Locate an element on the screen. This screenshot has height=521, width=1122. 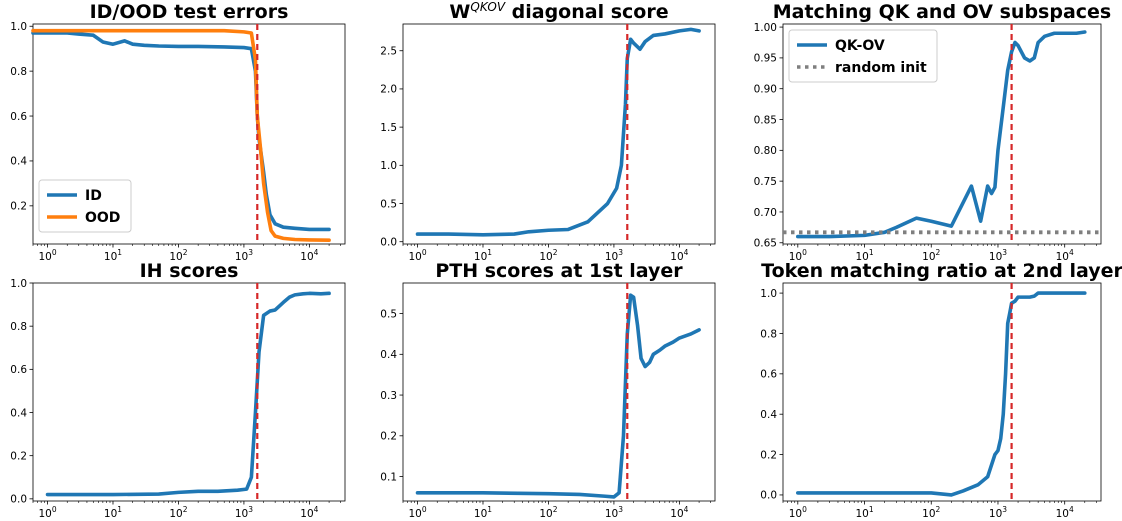
legend-label: QK-OV is located at coordinates (860, 46).